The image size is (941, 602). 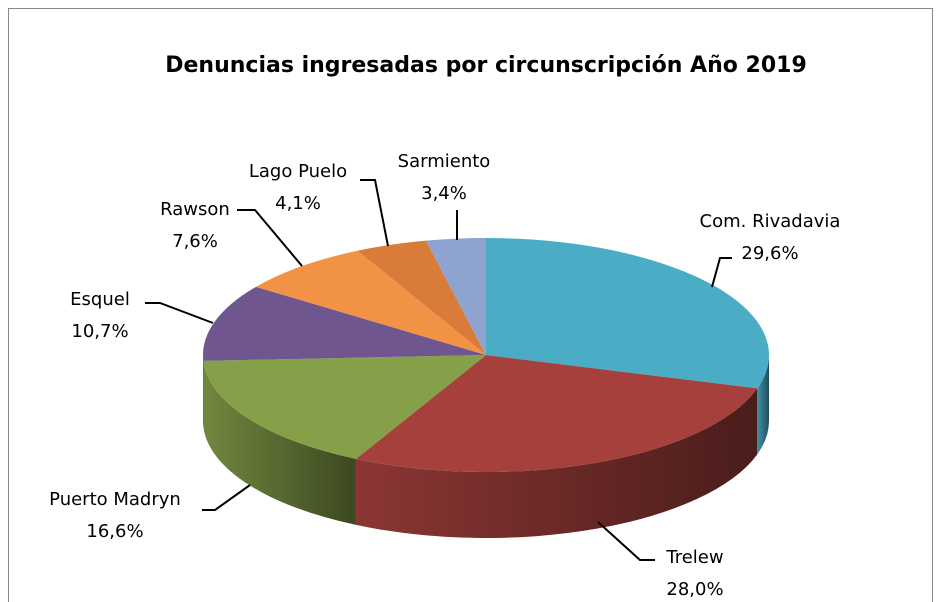 What do you see at coordinates (769, 253) in the screenshot?
I see `value-label: 29,6%` at bounding box center [769, 253].